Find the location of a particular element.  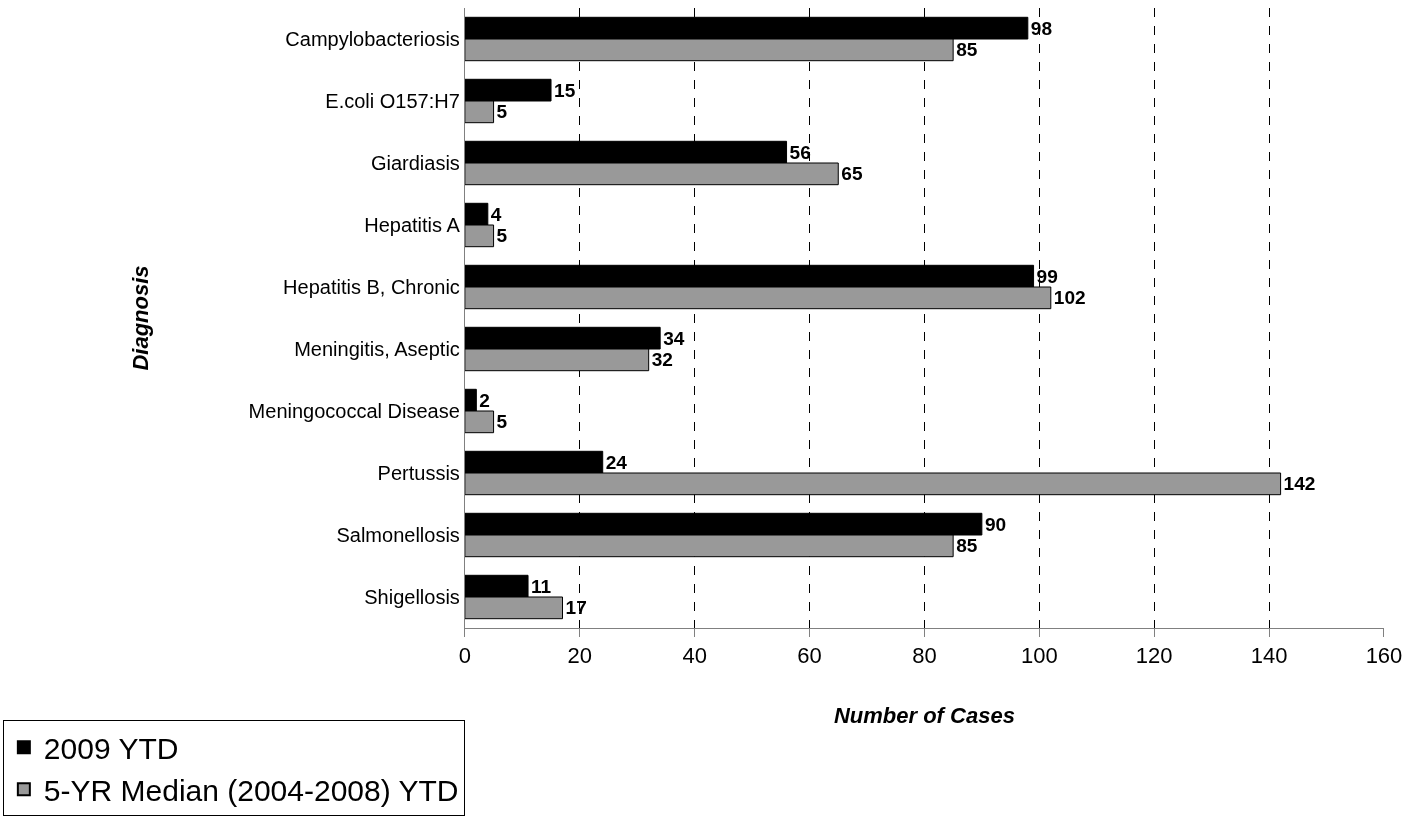

y-tick-label: Shigellosis is located at coordinates (412, 597).